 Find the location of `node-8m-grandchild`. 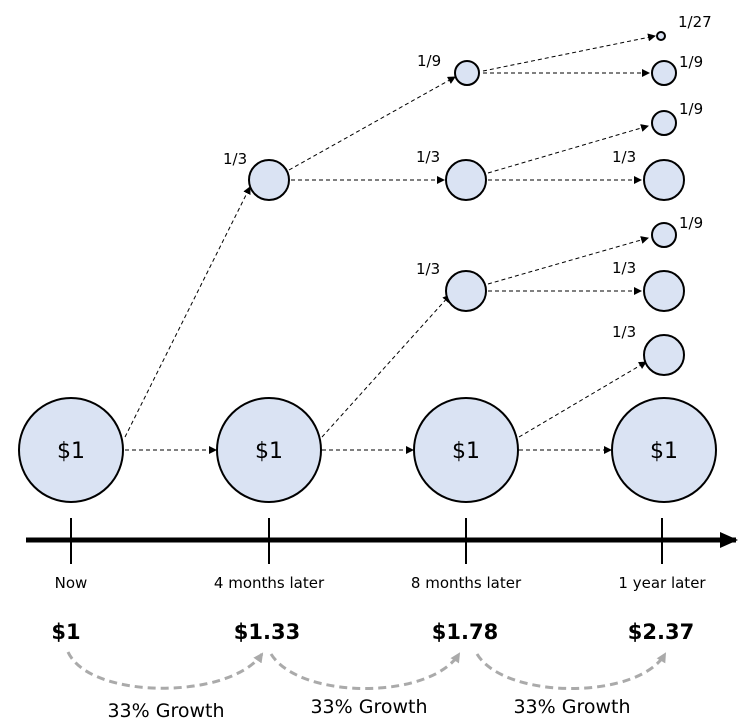

node-8m-grandchild is located at coordinates (467, 73).